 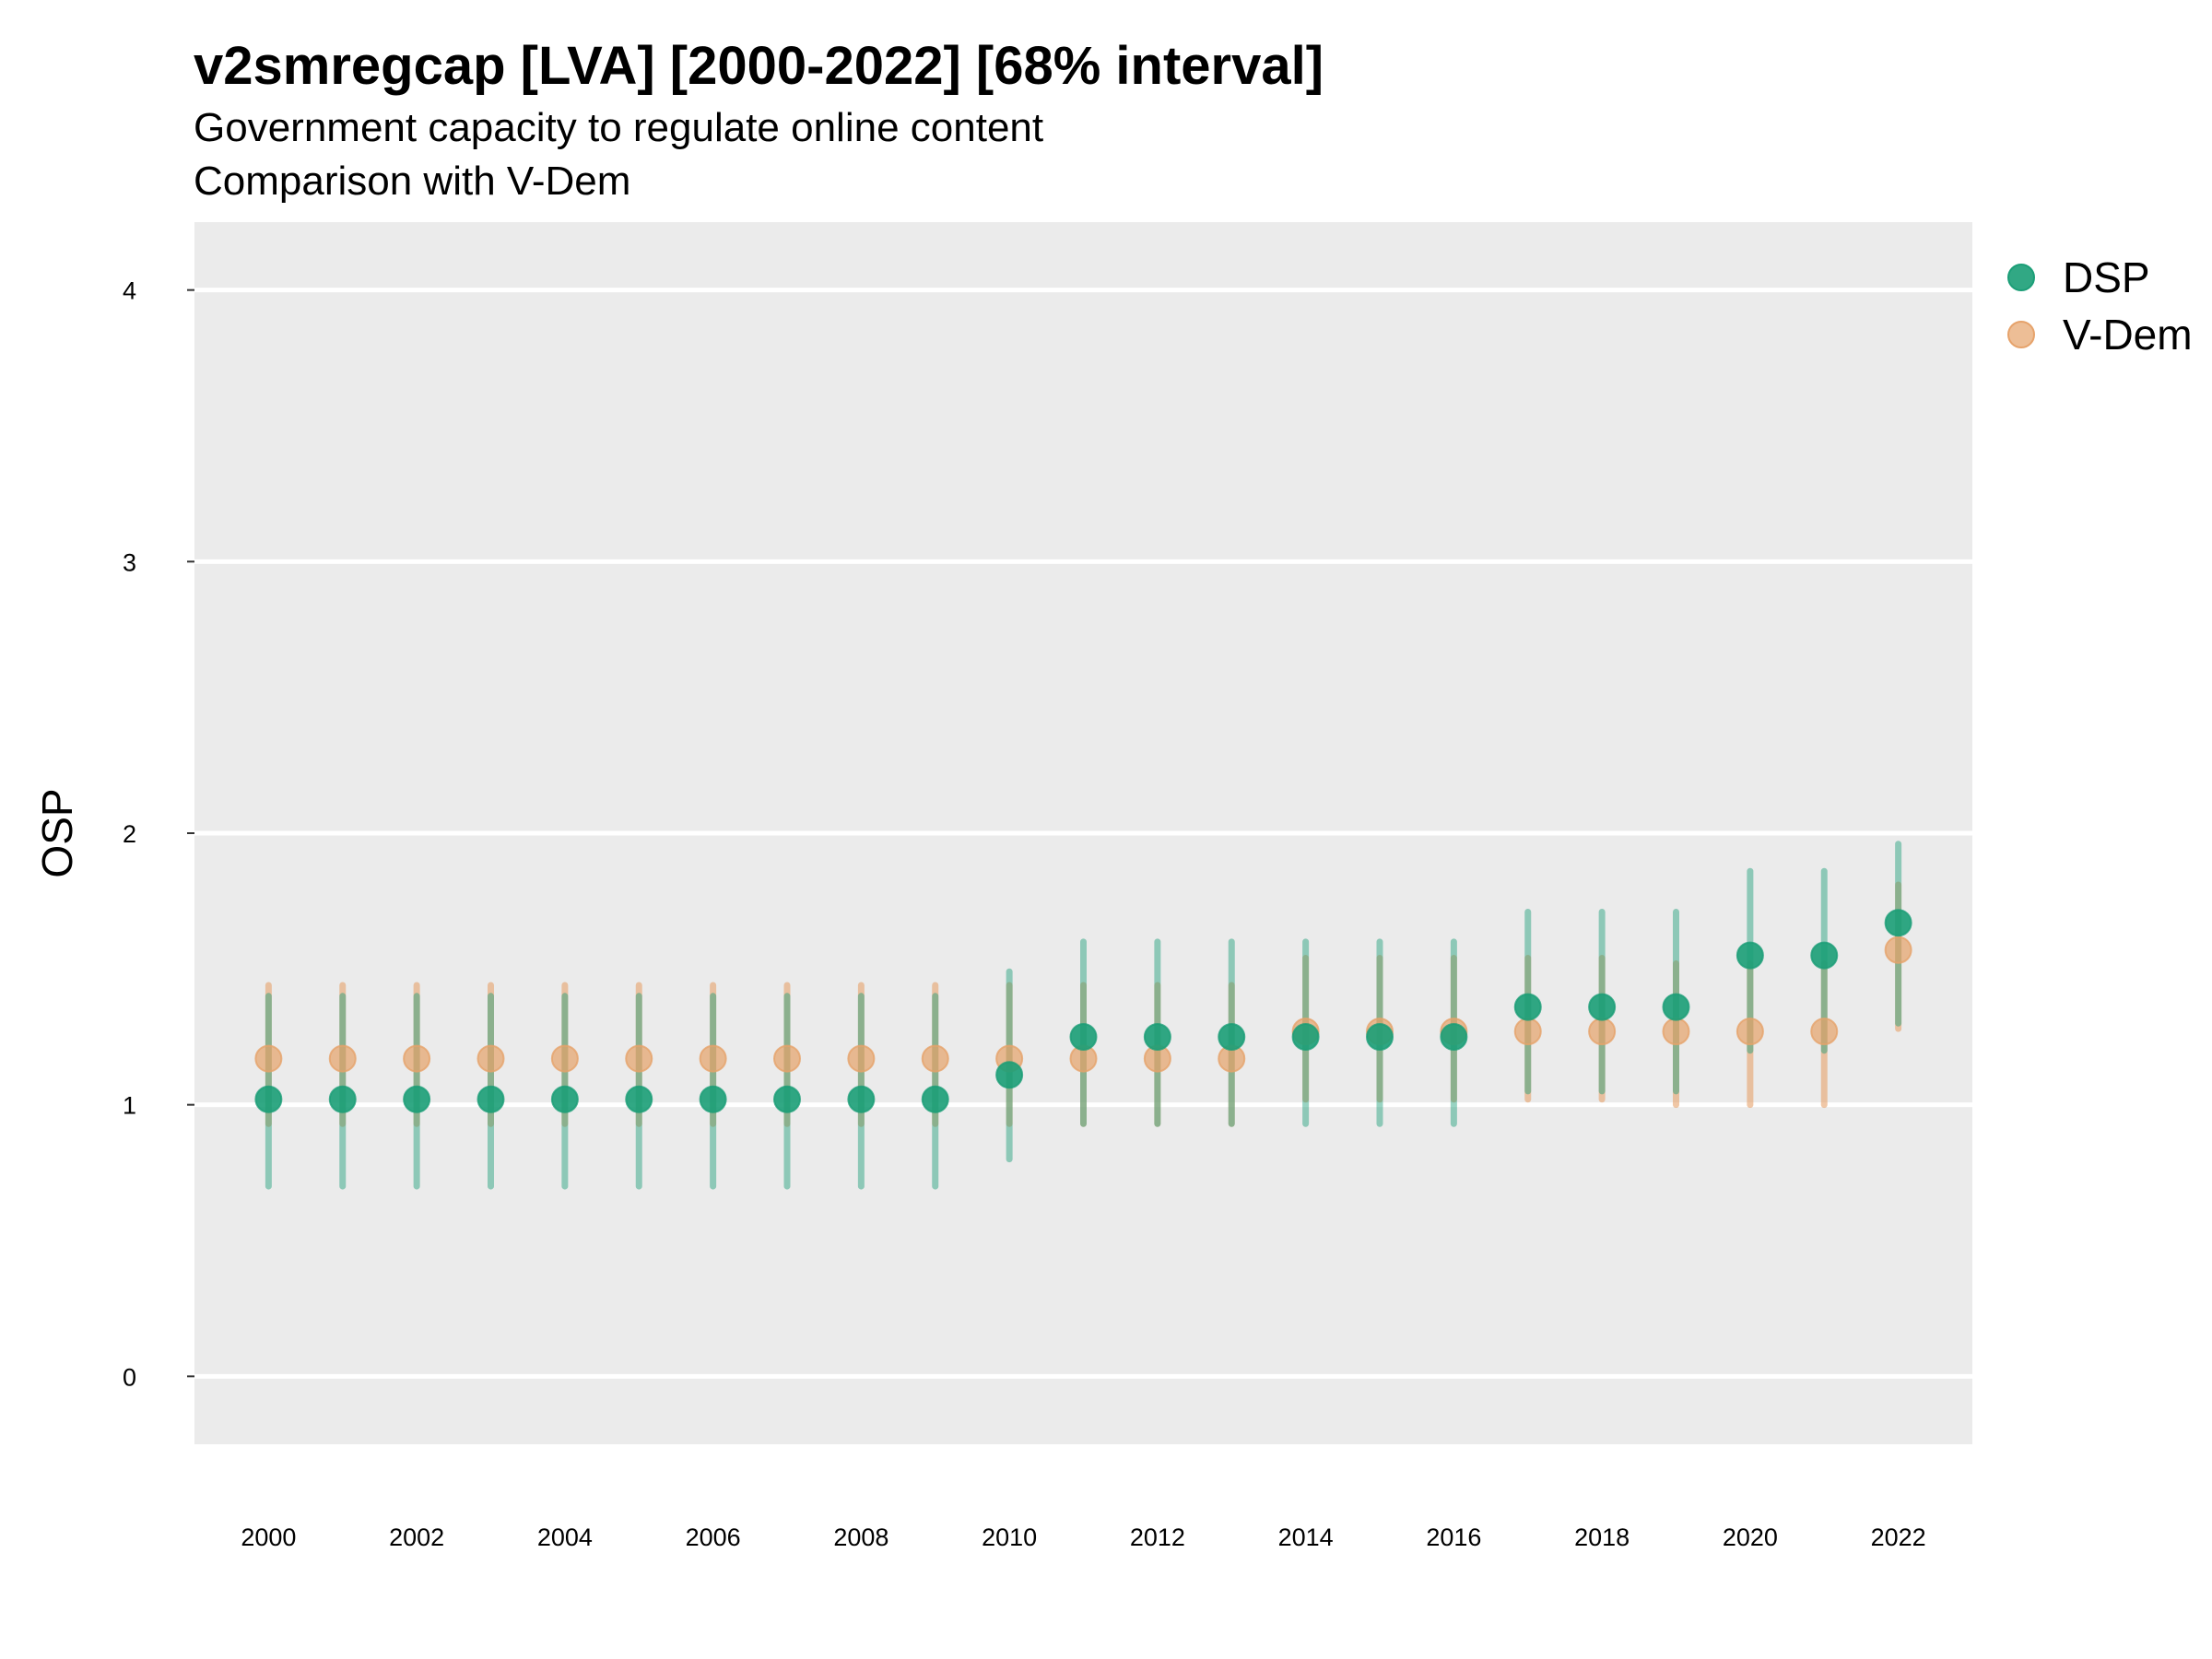 I want to click on y-axis: 0 1 2 3 4, so click(x=158, y=834).